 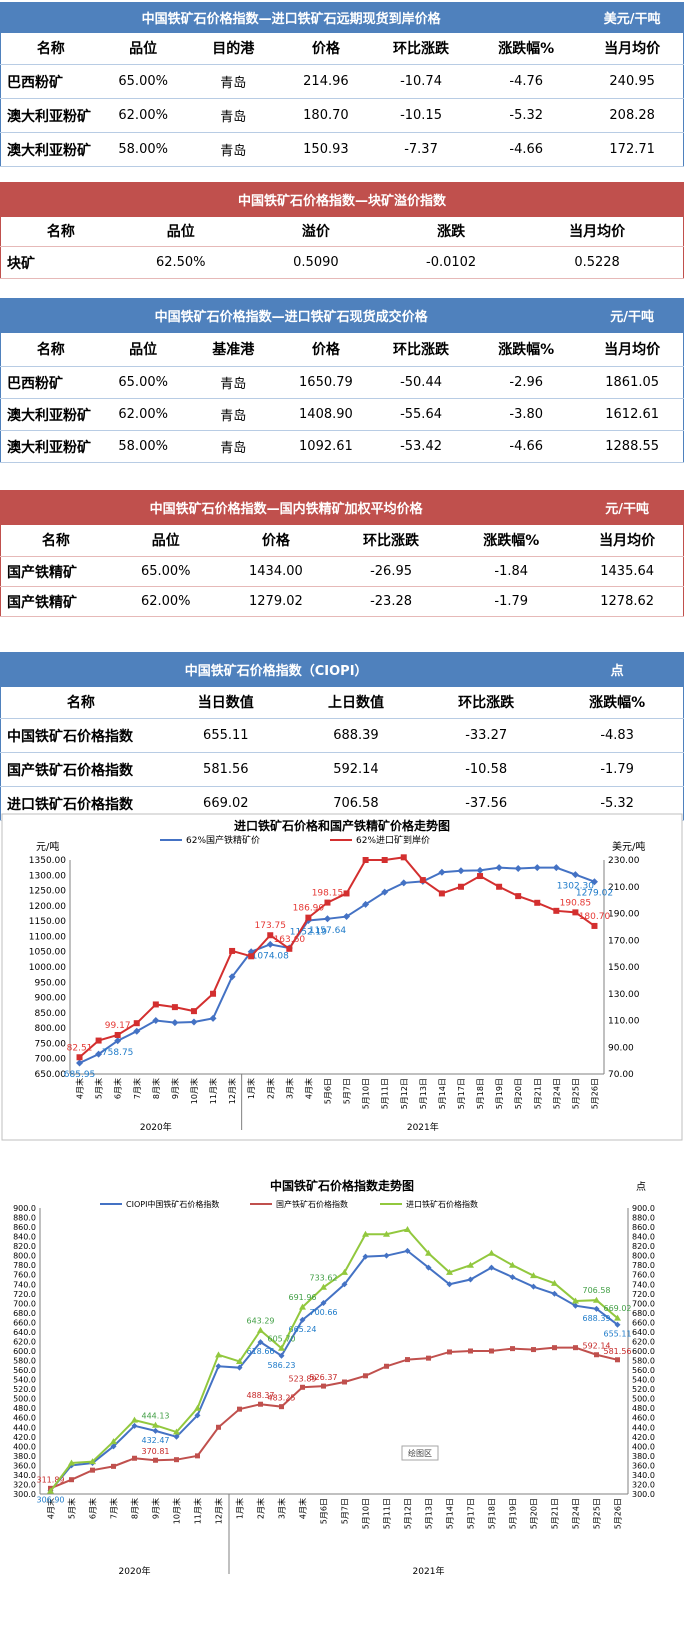 What do you see at coordinates (632, 414) in the screenshot?
I see `table-cell: 1612.61` at bounding box center [632, 414].